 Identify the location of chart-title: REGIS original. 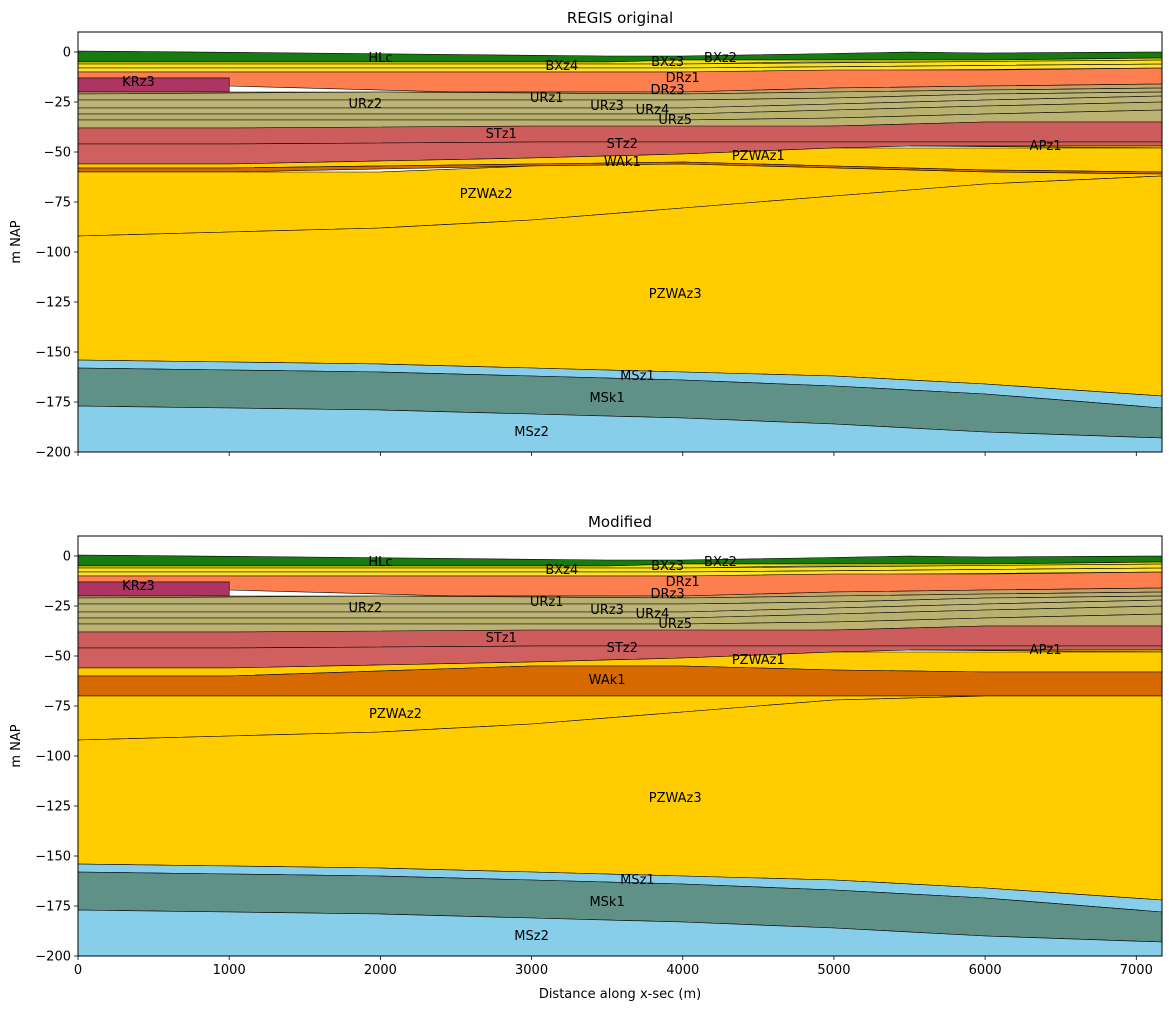
(620, 18).